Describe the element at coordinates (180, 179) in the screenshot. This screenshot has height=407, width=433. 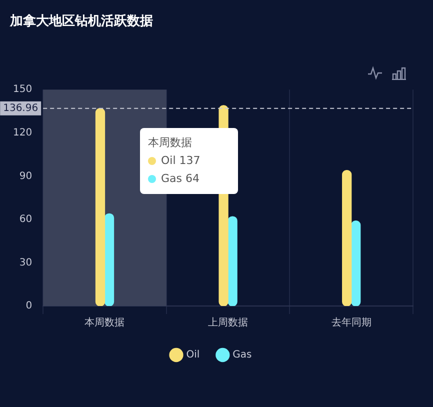
I see `annotation: Gas 64` at that location.